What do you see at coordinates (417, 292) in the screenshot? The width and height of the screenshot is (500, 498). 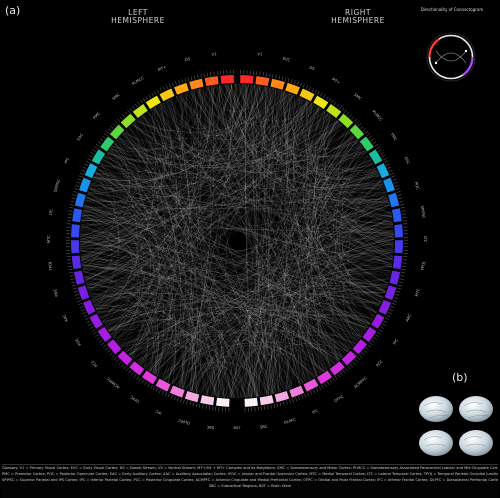 I see `region-label-right: MTC` at bounding box center [417, 292].